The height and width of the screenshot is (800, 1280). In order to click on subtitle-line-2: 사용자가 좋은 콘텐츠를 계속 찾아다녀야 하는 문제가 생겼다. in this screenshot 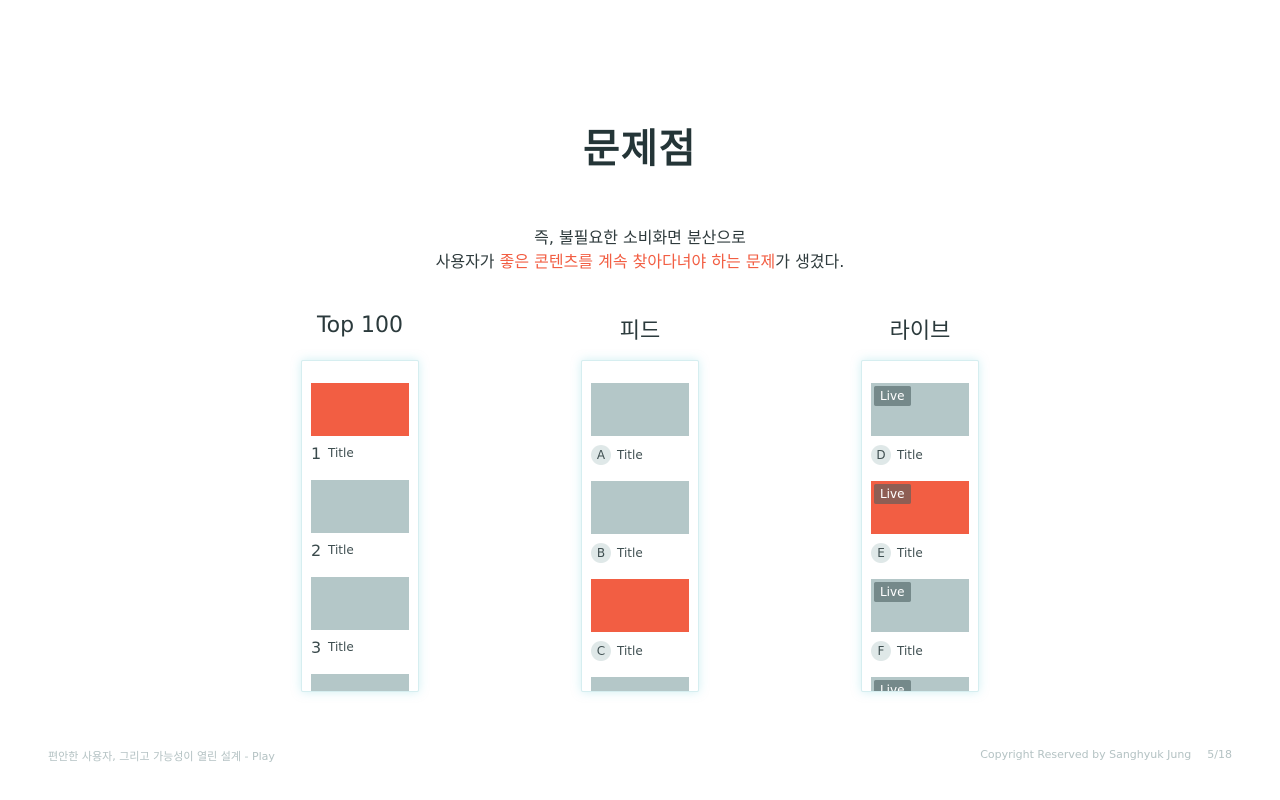, I will do `click(640, 262)`.